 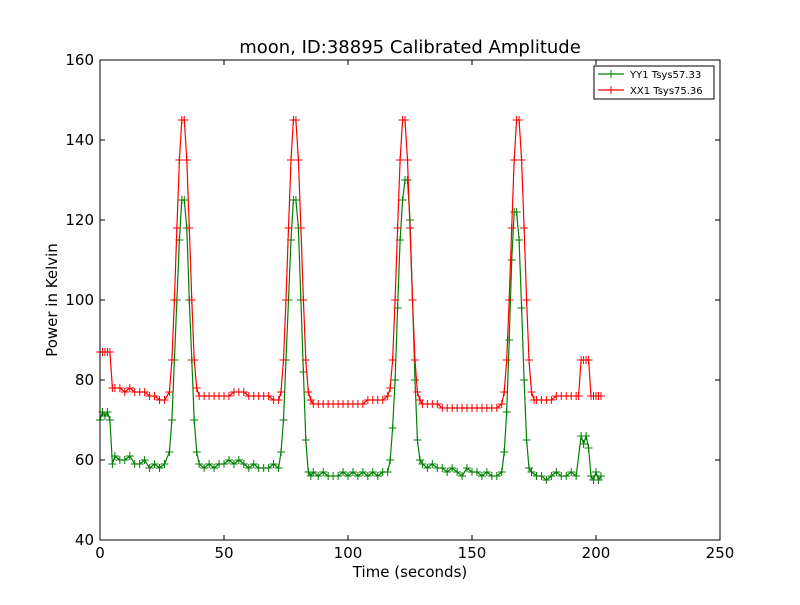 I want to click on y-tick-label: 160, so click(x=79, y=60).